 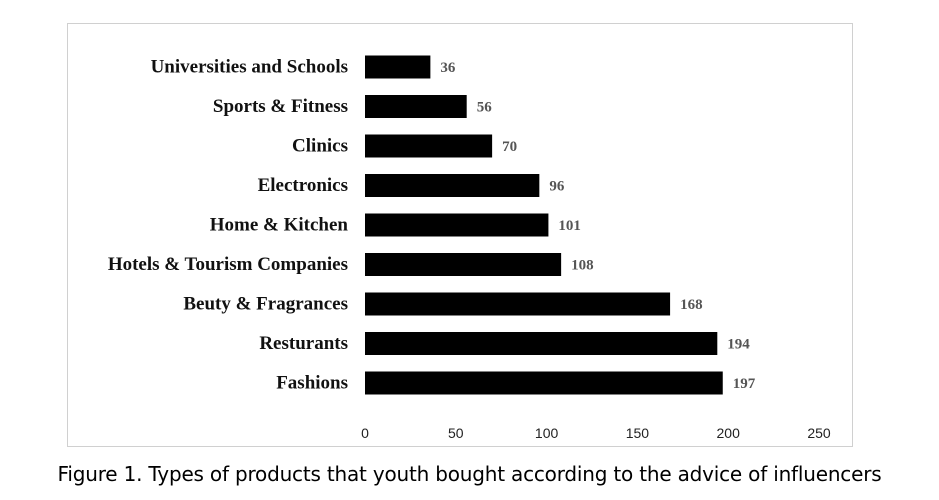 I want to click on bar-resturants, so click(x=541, y=343).